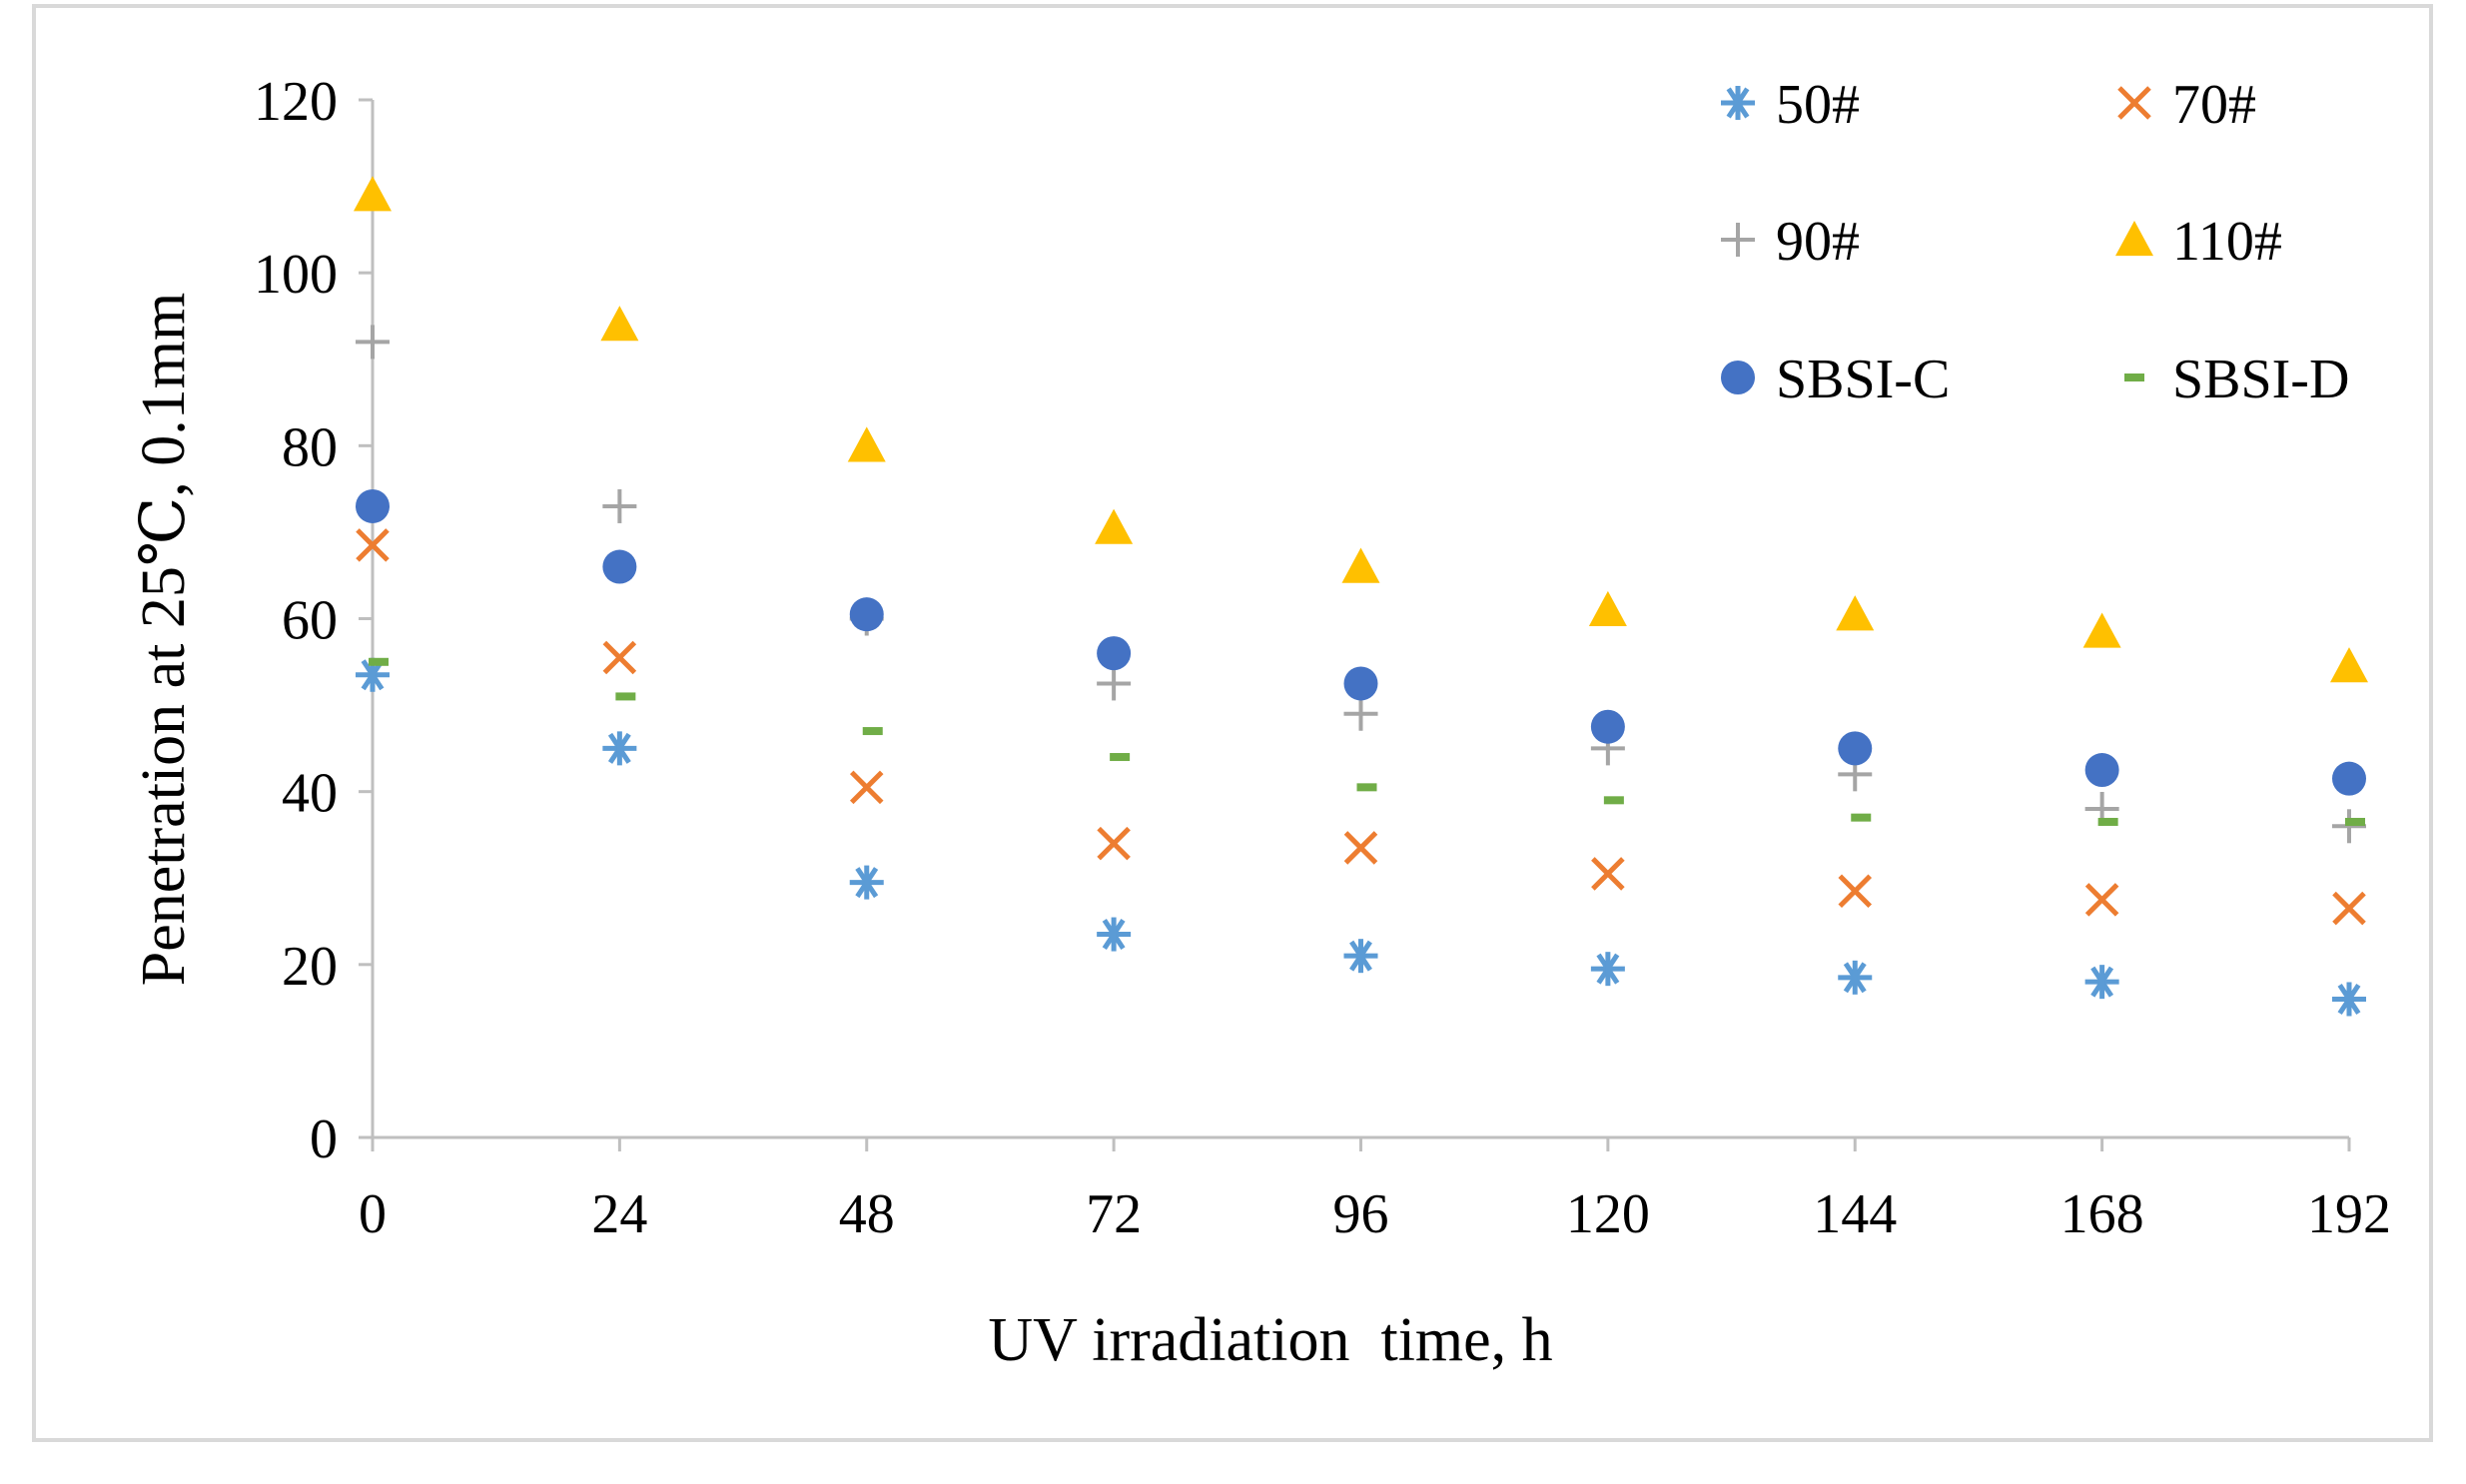 This screenshot has width=2466, height=1484. What do you see at coordinates (2349, 1214) in the screenshot?
I see `x-tick-label: 192` at bounding box center [2349, 1214].